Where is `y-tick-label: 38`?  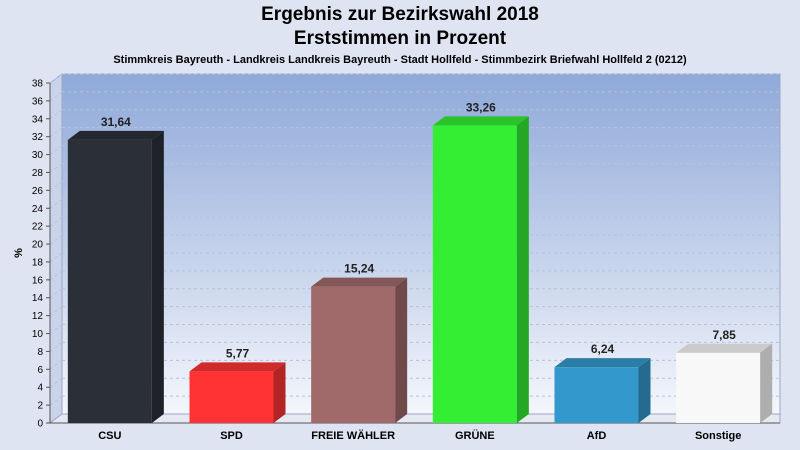
y-tick-label: 38 is located at coordinates (38, 84).